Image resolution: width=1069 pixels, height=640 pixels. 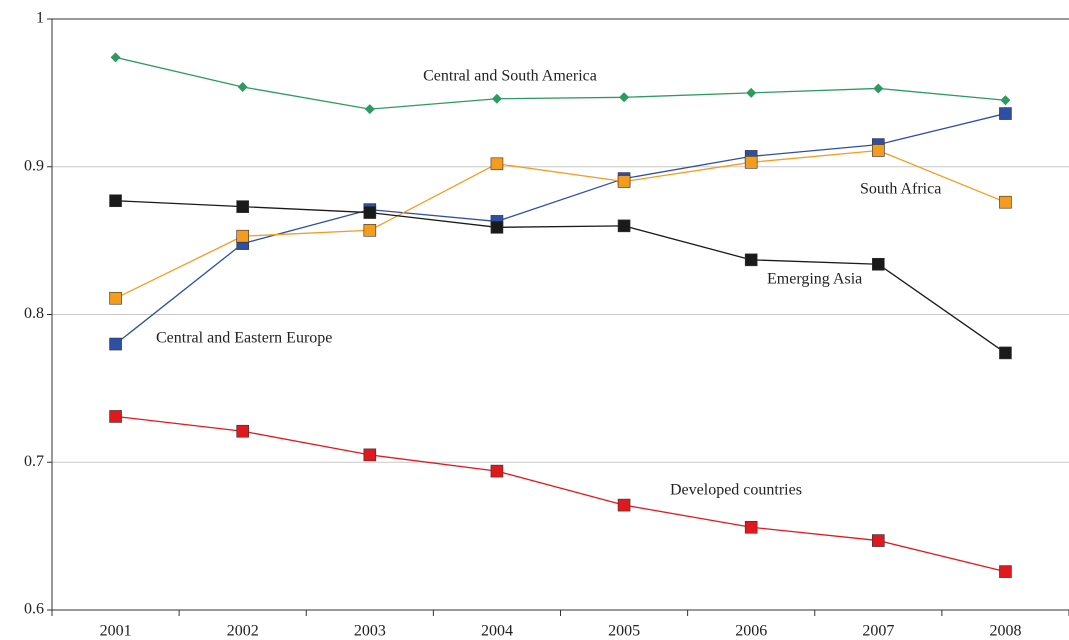 I want to click on x-tick-label: 2003, so click(x=370, y=631).